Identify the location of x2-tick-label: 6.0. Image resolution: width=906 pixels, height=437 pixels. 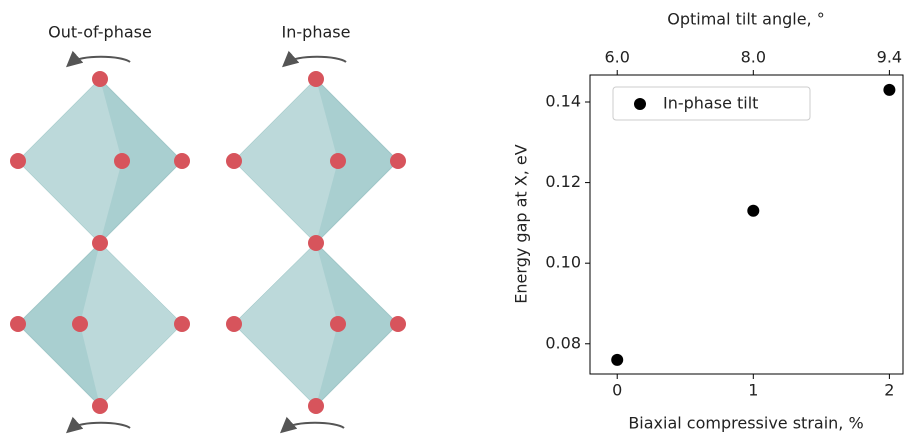
(616, 57).